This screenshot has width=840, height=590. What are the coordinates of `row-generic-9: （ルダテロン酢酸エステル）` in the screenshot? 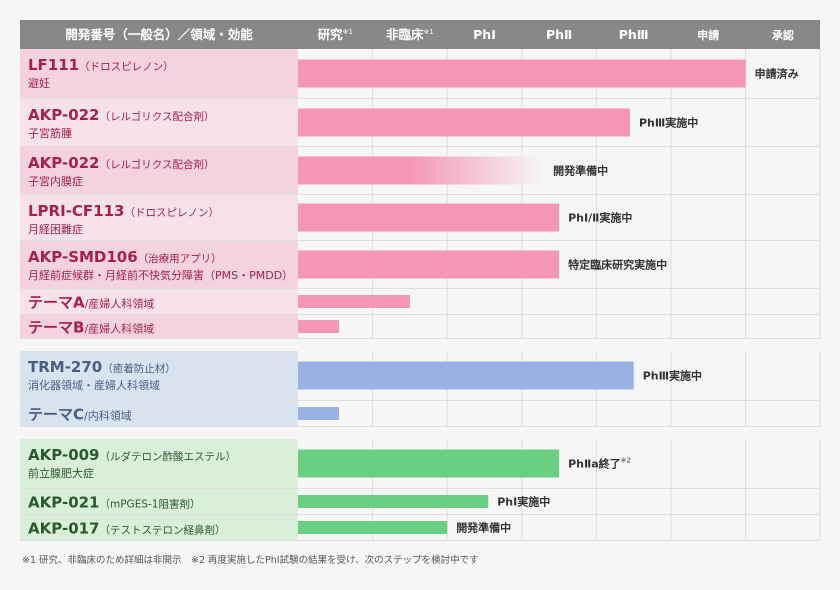 It's located at (168, 456).